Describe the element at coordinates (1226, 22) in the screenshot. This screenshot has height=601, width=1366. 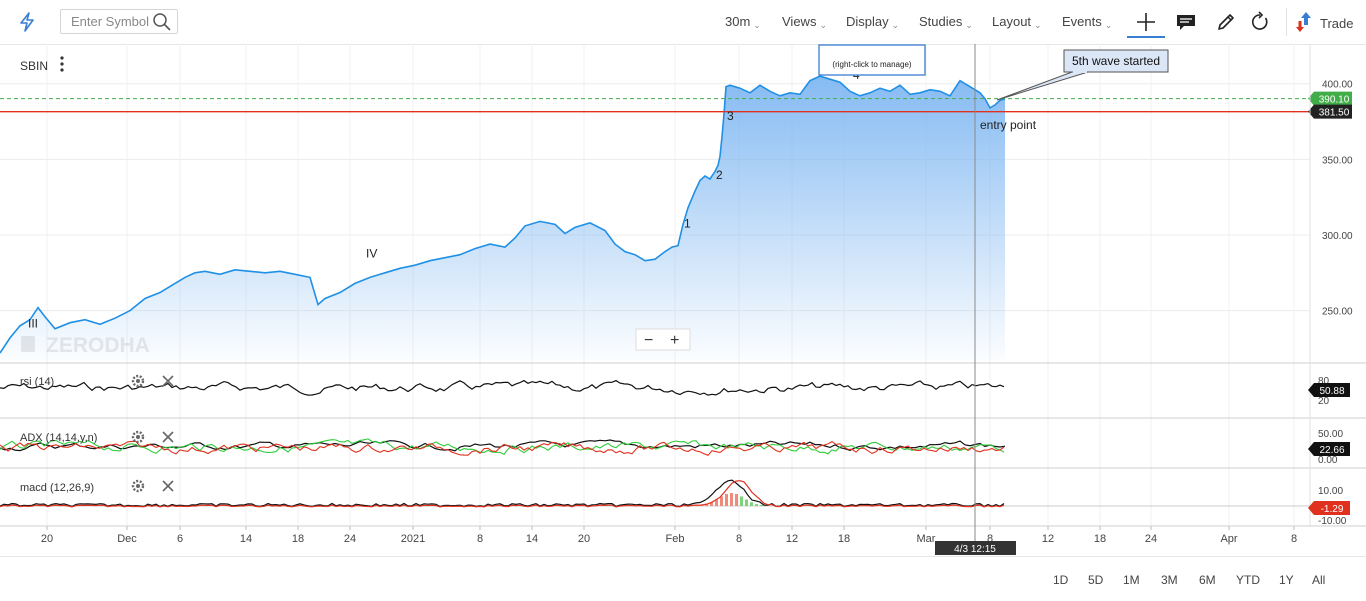
I see `pencil-icon` at that location.